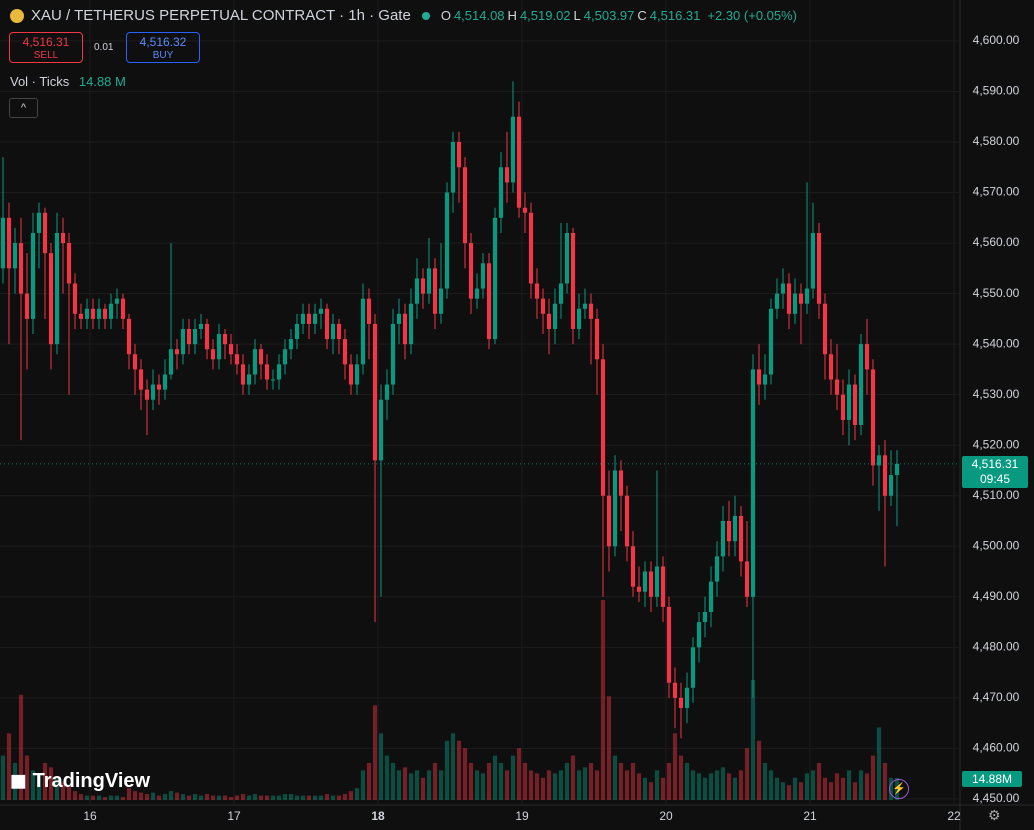  What do you see at coordinates (102, 81) in the screenshot?
I see `volume-legend-value: 14.88 M` at bounding box center [102, 81].